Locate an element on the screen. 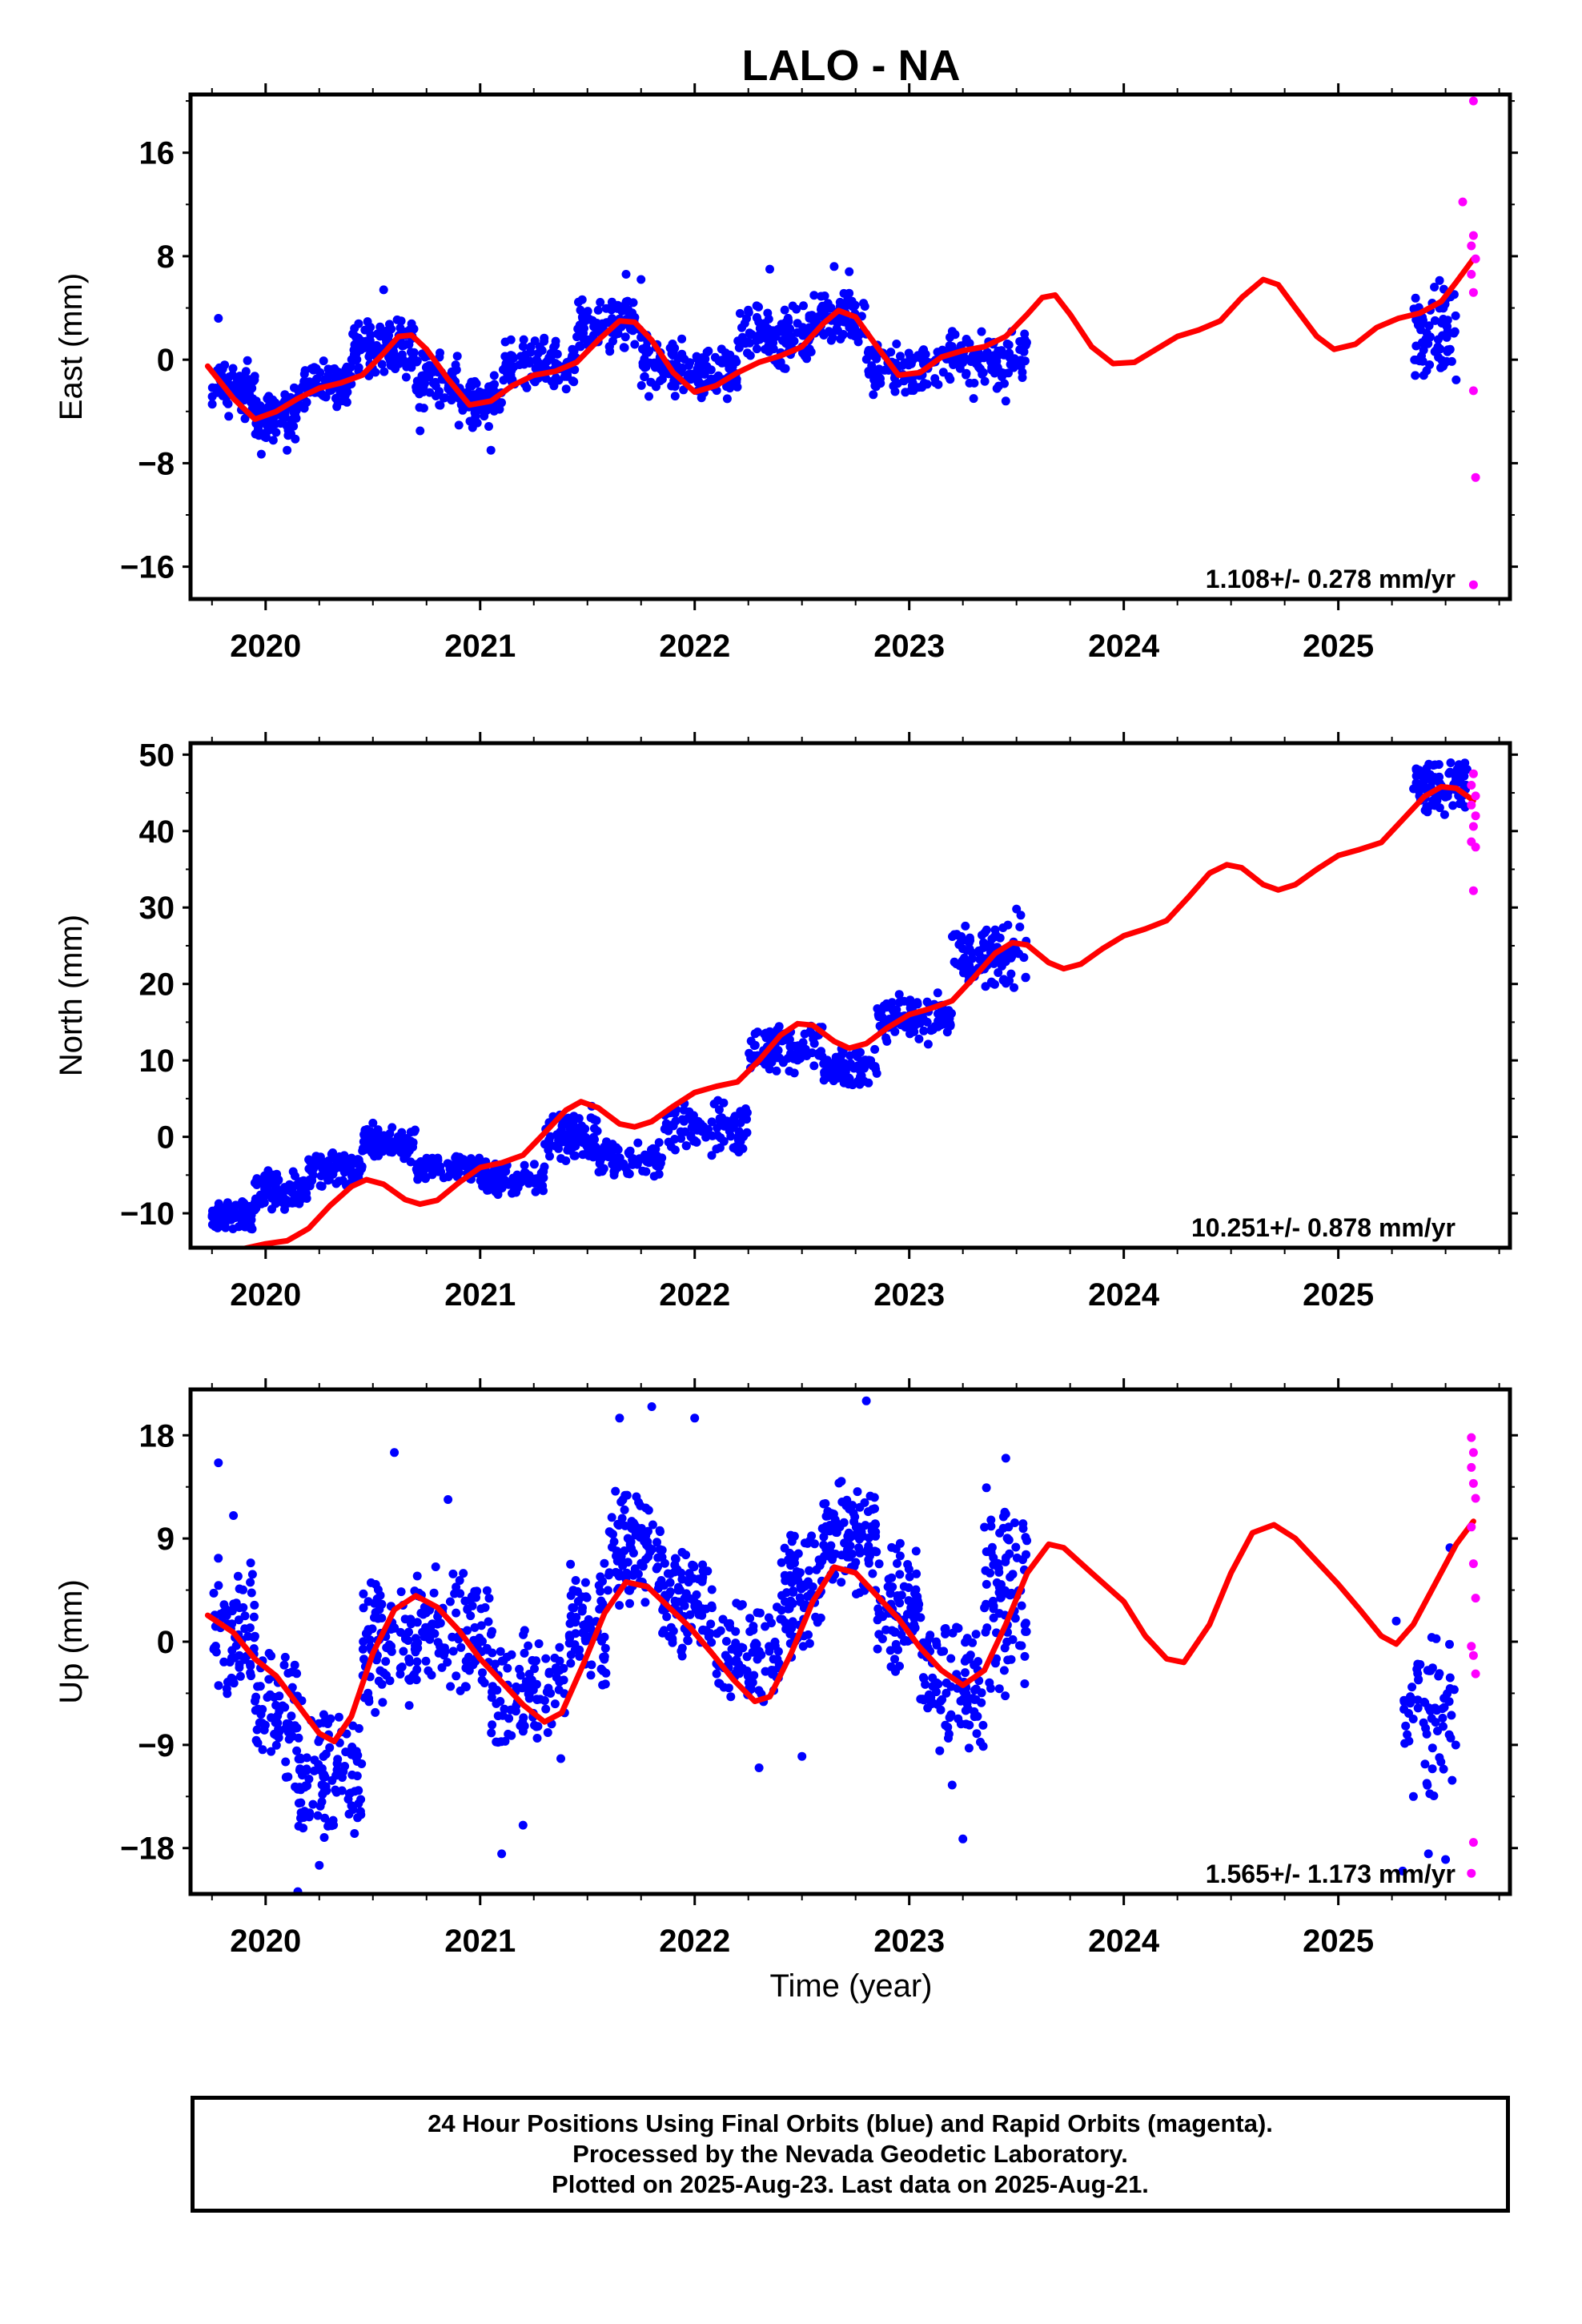 This screenshot has width=1582, height=2324. up-x-tick-label: 2021 is located at coordinates (480, 1942).